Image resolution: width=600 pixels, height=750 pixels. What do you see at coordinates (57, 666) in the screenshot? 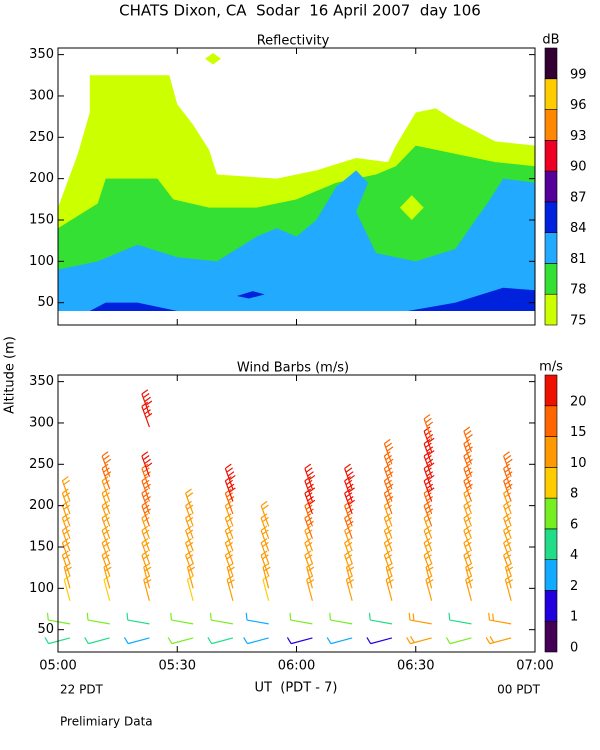
I see `x-tick-label: 05:00` at bounding box center [57, 666].